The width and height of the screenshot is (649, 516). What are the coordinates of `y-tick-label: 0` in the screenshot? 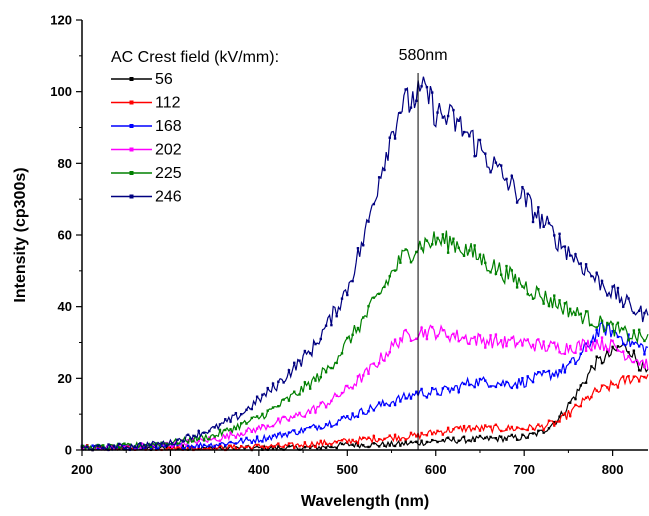 It's located at (68, 450).